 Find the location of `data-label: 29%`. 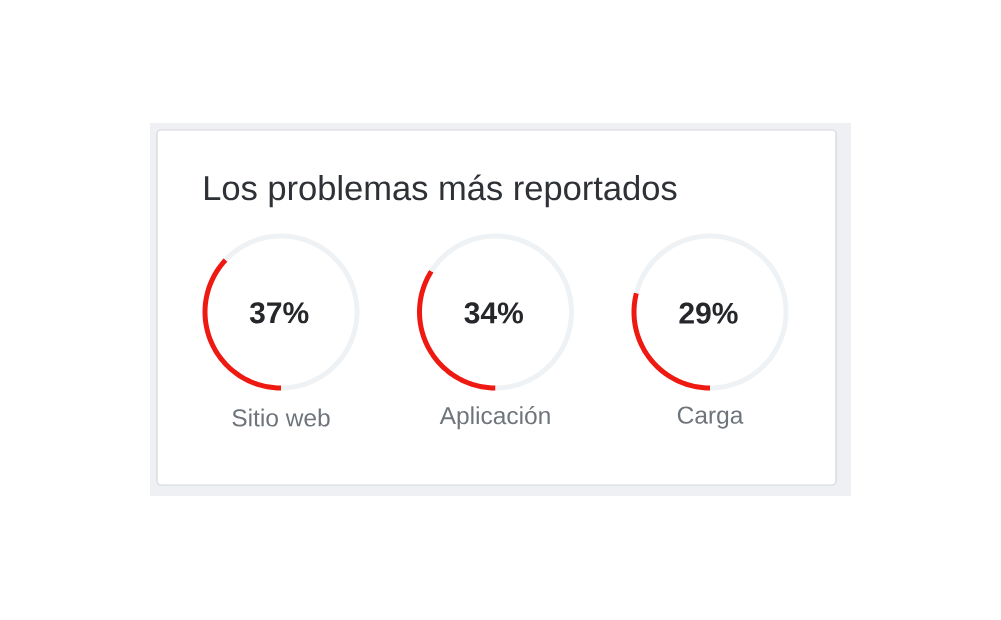

data-label: 29% is located at coordinates (708, 313).